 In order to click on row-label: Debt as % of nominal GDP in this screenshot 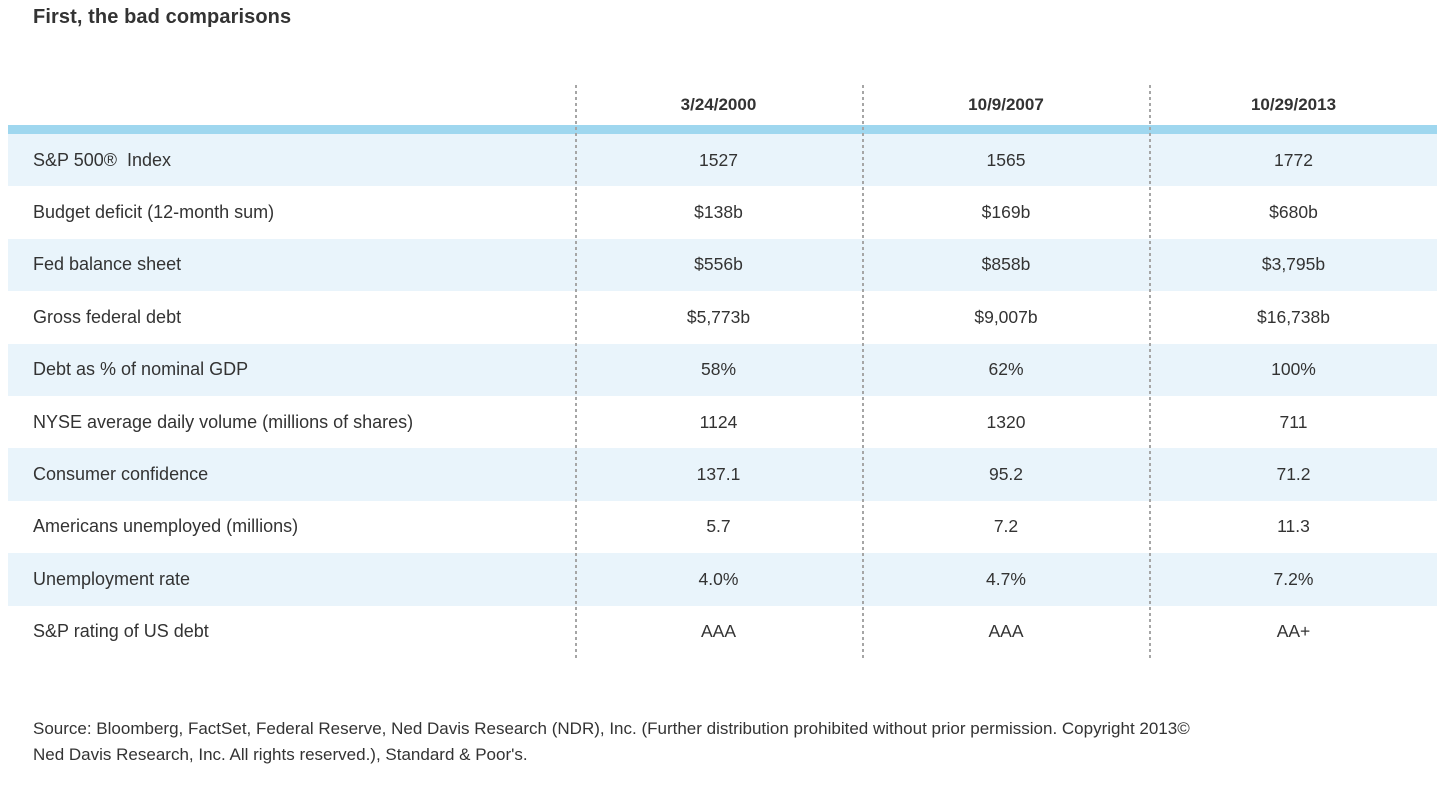, I will do `click(141, 369)`.